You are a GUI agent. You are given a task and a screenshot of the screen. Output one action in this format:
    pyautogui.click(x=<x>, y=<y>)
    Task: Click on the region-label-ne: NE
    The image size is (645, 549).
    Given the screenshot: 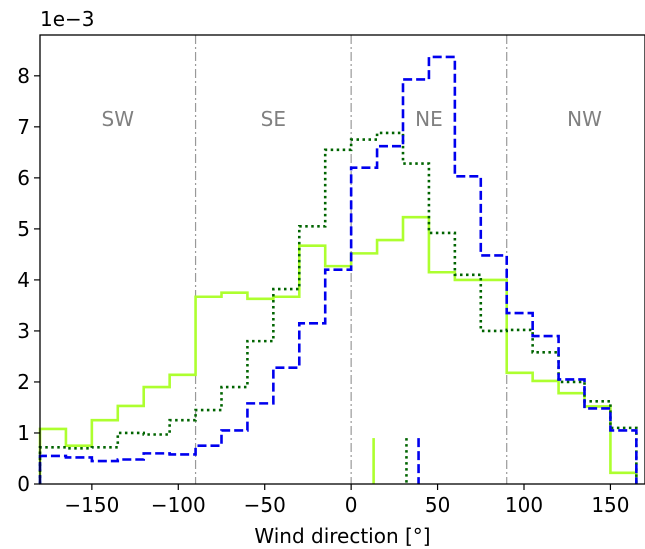 What is the action you would take?
    pyautogui.click(x=429, y=119)
    